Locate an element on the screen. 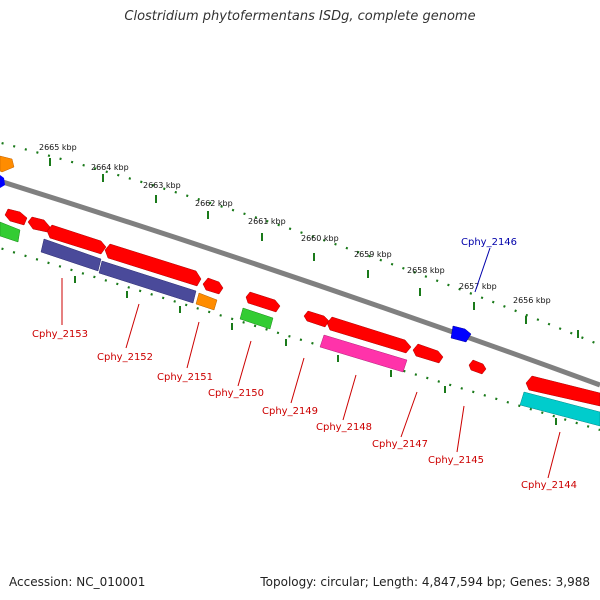  blue-feature is located at coordinates (461, 334).